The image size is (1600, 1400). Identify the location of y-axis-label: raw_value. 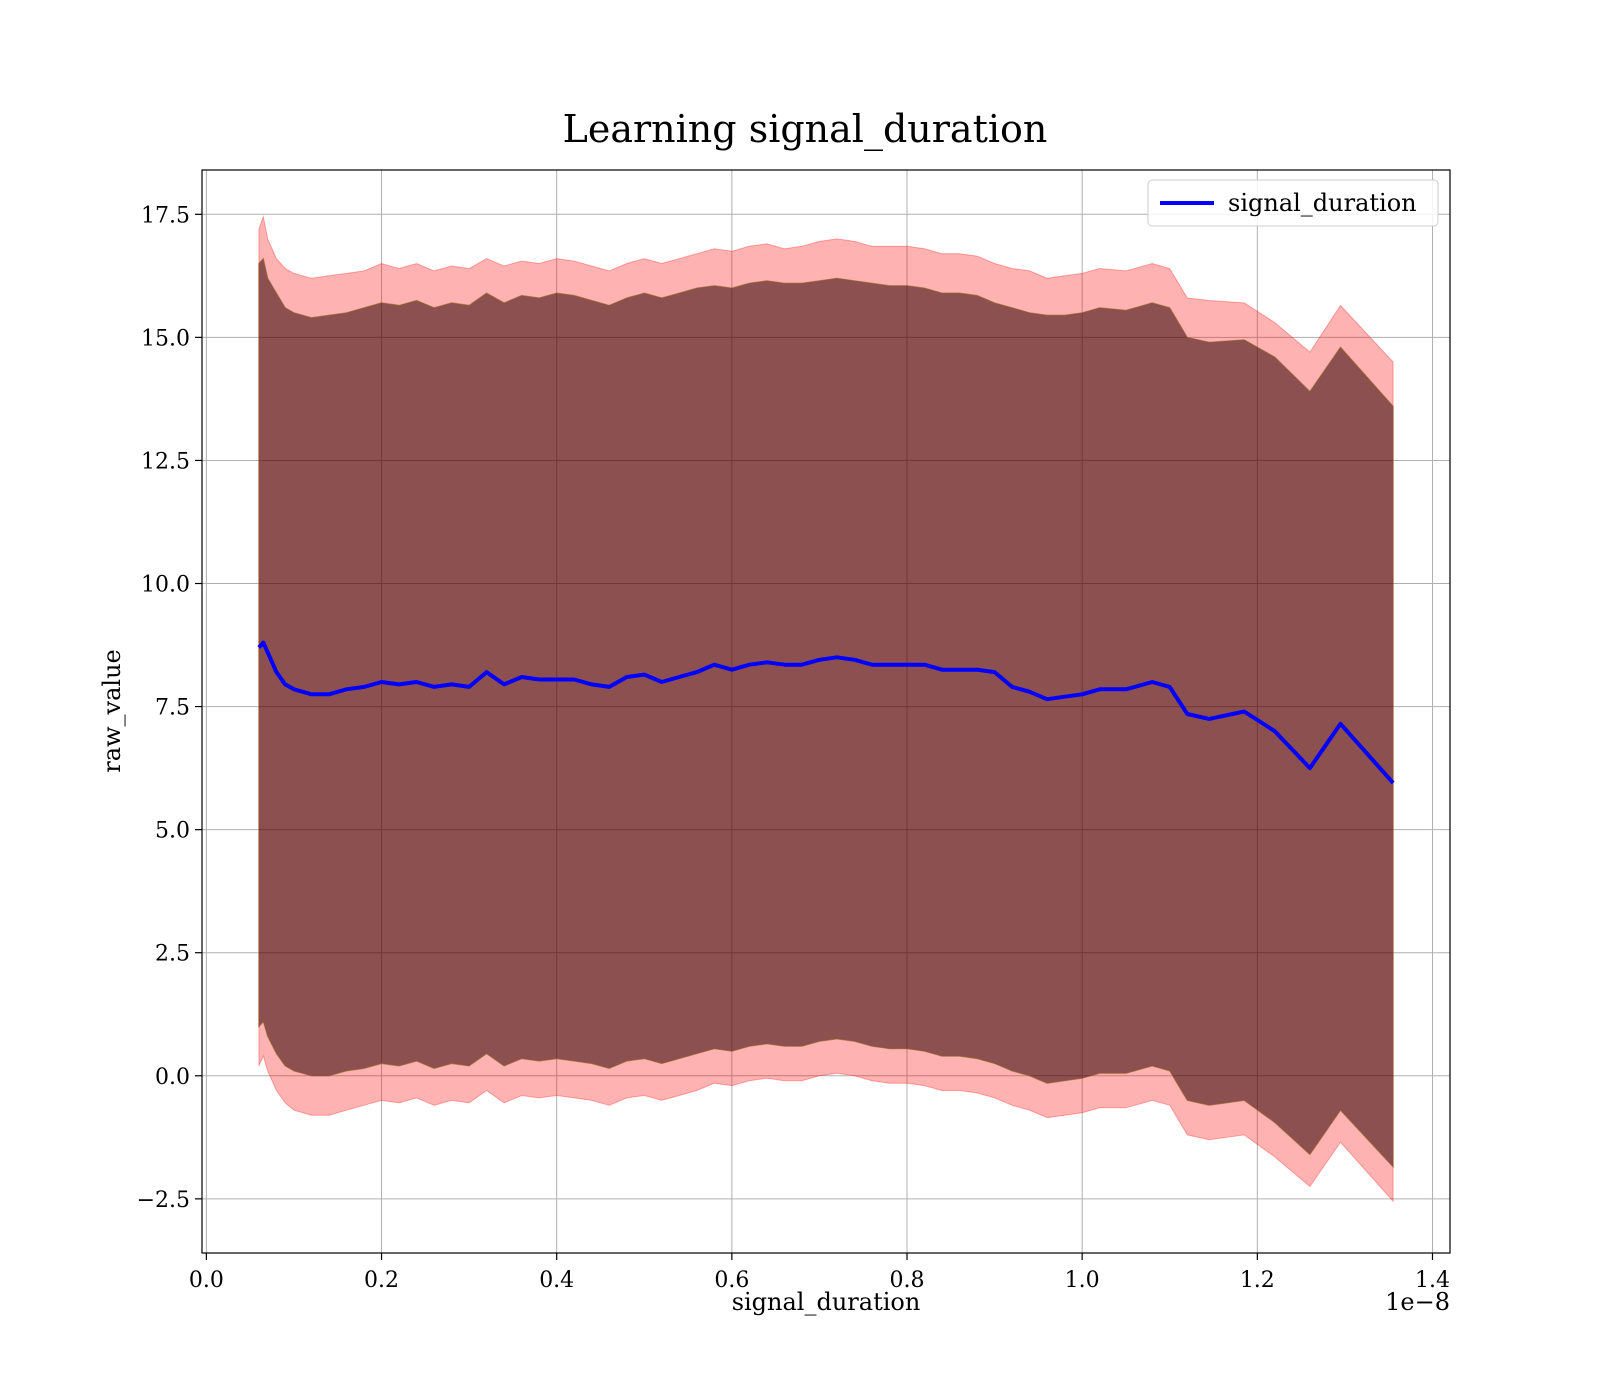
(112, 711).